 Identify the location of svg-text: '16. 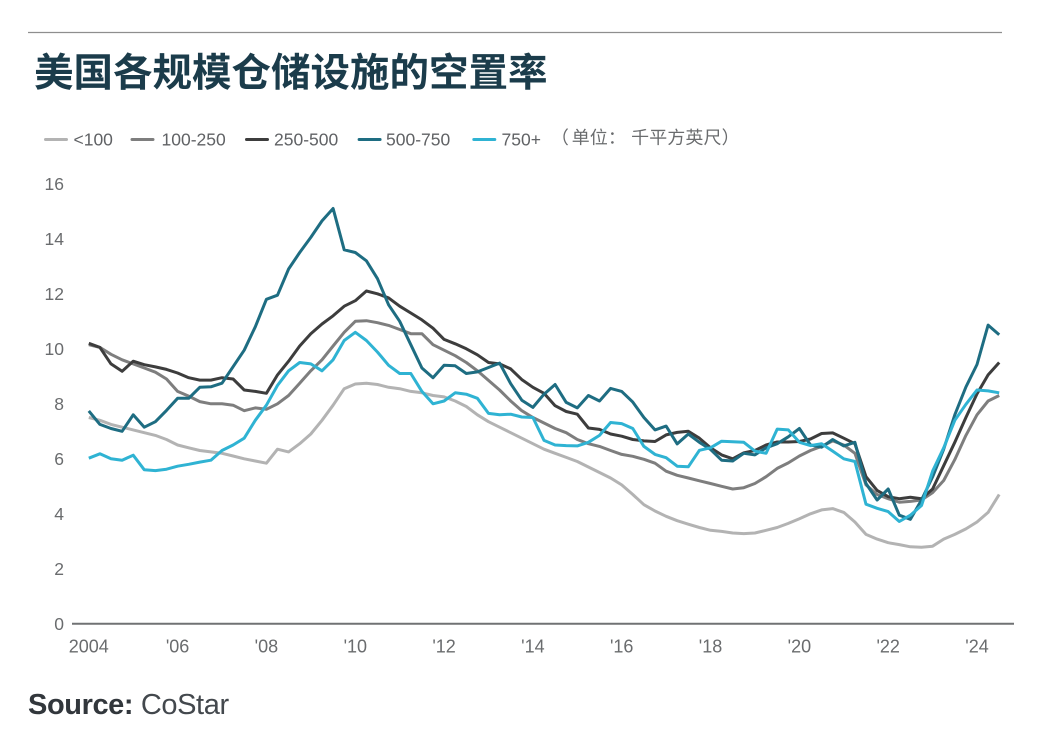
(621, 646).